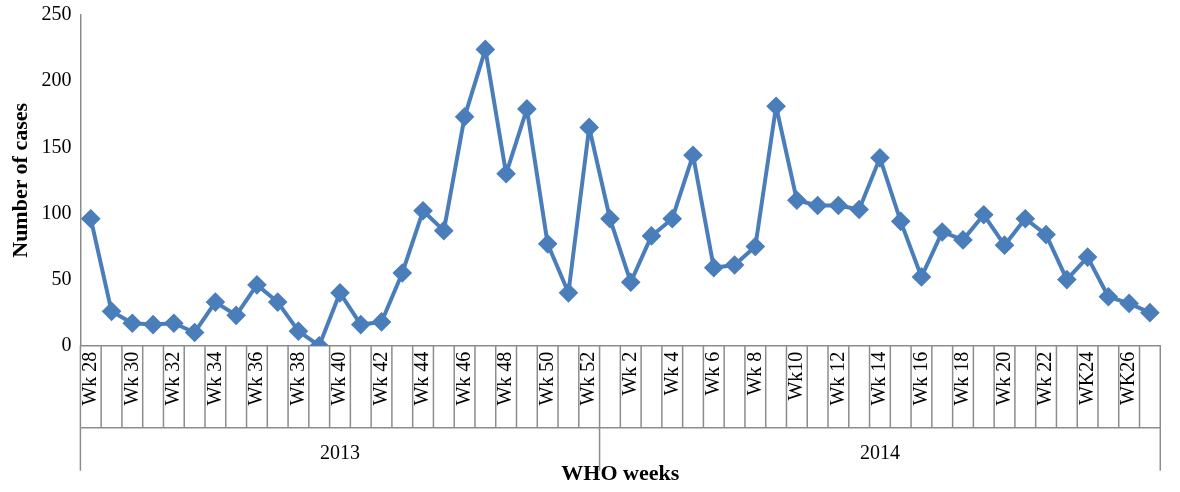 This screenshot has height=492, width=1180. I want to click on x-tick-label: Wk 52, so click(587, 378).